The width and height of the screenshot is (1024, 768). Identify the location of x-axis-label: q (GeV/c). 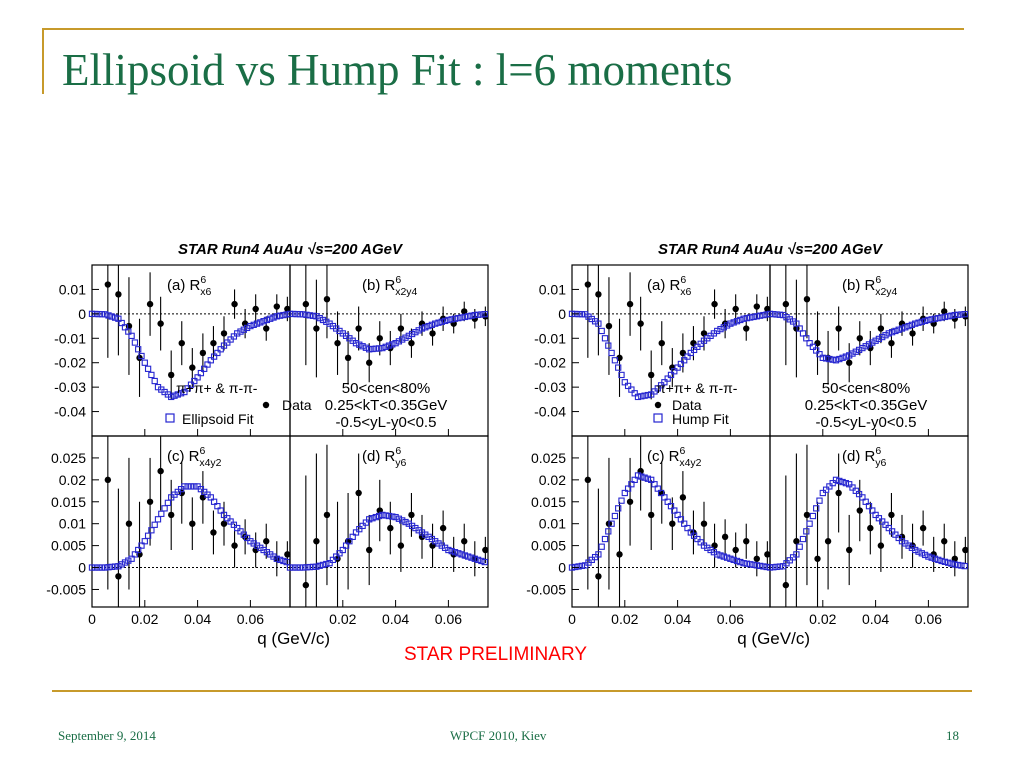
(773, 638).